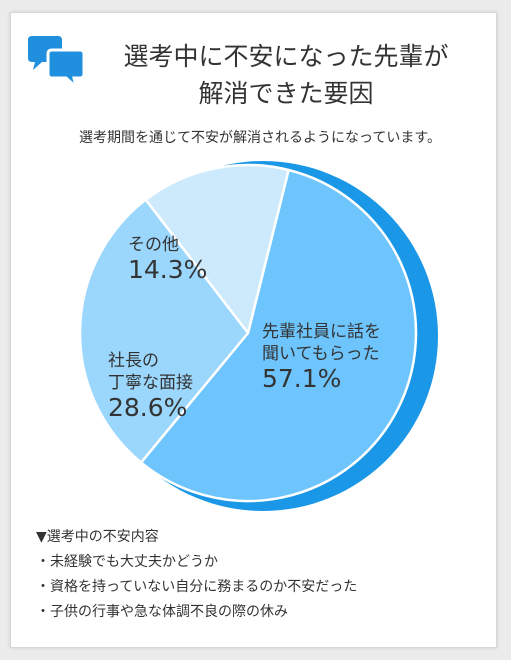 This screenshot has width=511, height=660. What do you see at coordinates (286, 75) in the screenshot?
I see `page-title: 選考中に不安になった先輩が 解消できた要因` at bounding box center [286, 75].